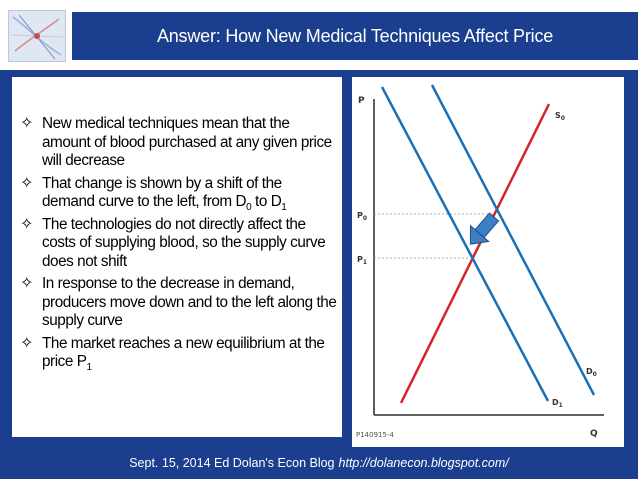 This screenshot has width=638, height=479. What do you see at coordinates (560, 116) in the screenshot?
I see `s0-label: S0` at bounding box center [560, 116].